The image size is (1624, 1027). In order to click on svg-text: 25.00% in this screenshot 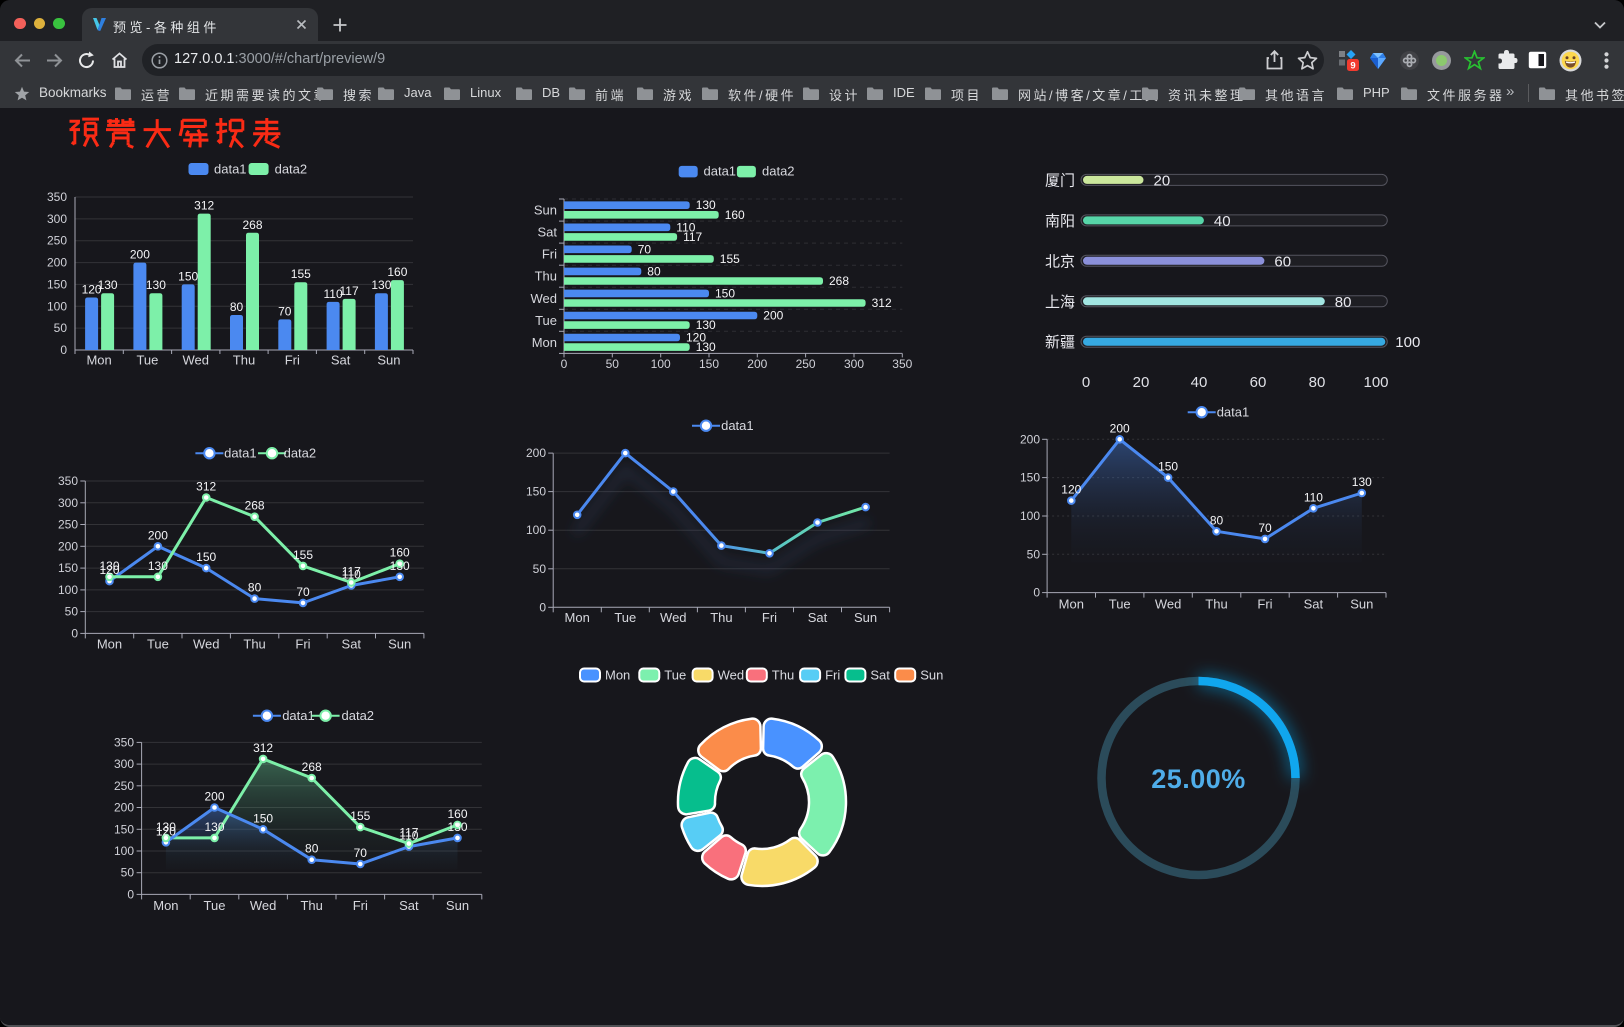, I will do `click(1198, 779)`.